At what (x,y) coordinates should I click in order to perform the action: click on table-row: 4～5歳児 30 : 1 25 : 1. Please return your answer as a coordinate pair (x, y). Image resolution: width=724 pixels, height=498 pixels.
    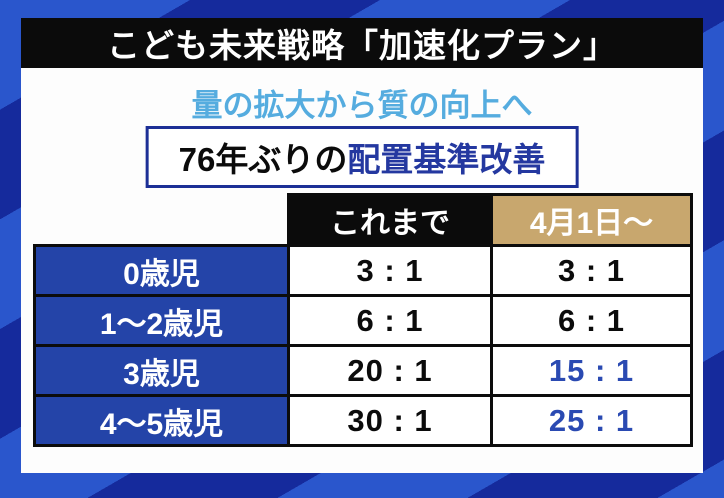
    Looking at the image, I should click on (363, 420).